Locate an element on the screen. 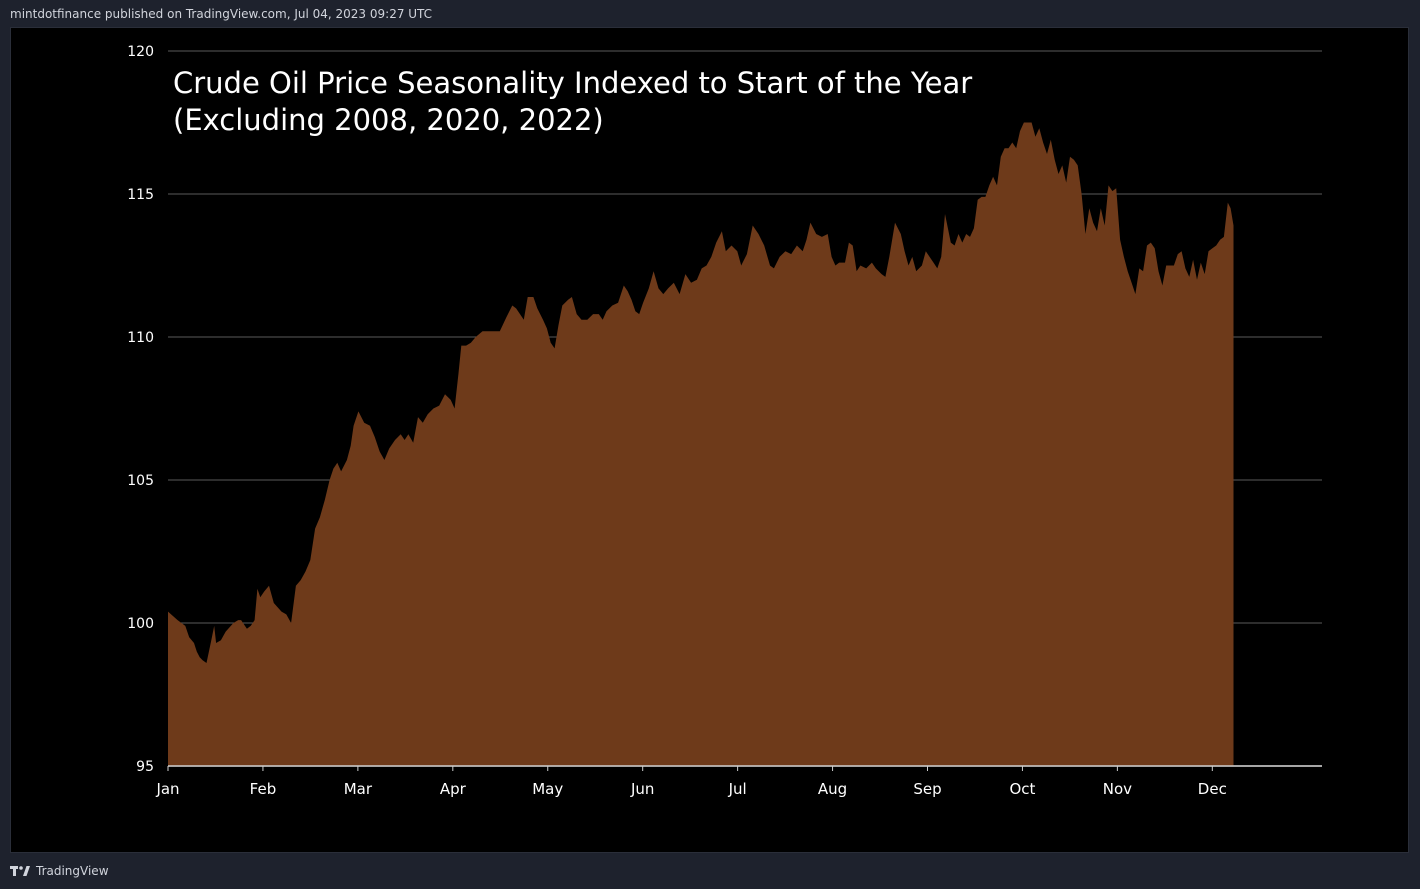  y-tick-label: 120 is located at coordinates (140, 52).